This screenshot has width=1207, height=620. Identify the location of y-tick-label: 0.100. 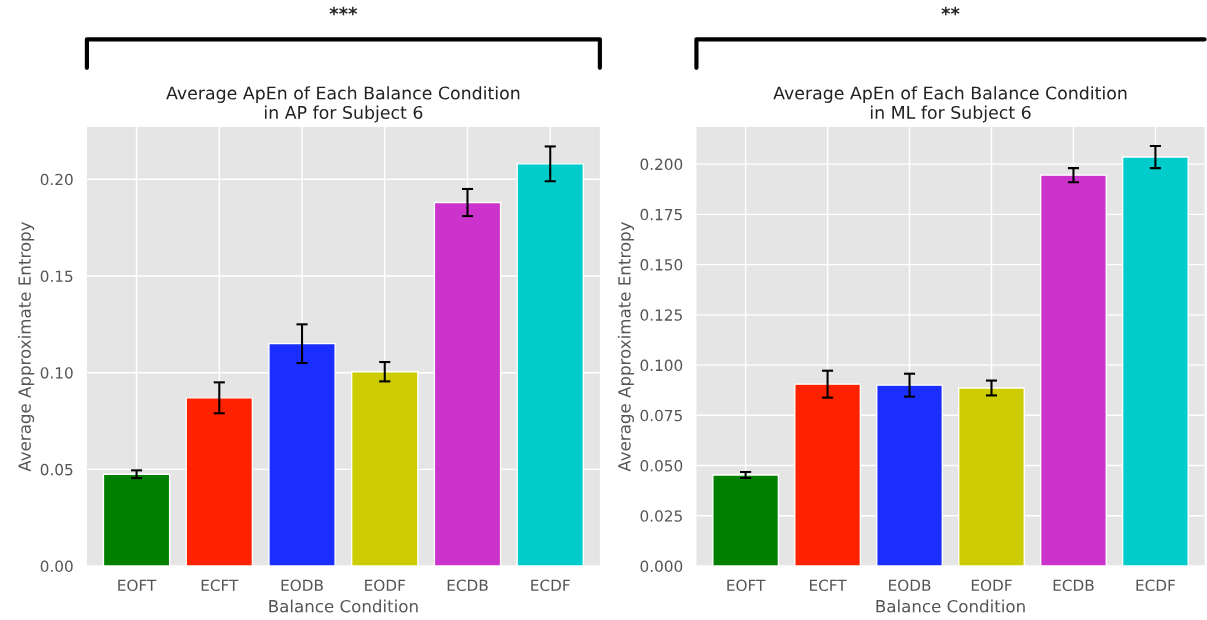
(661, 365).